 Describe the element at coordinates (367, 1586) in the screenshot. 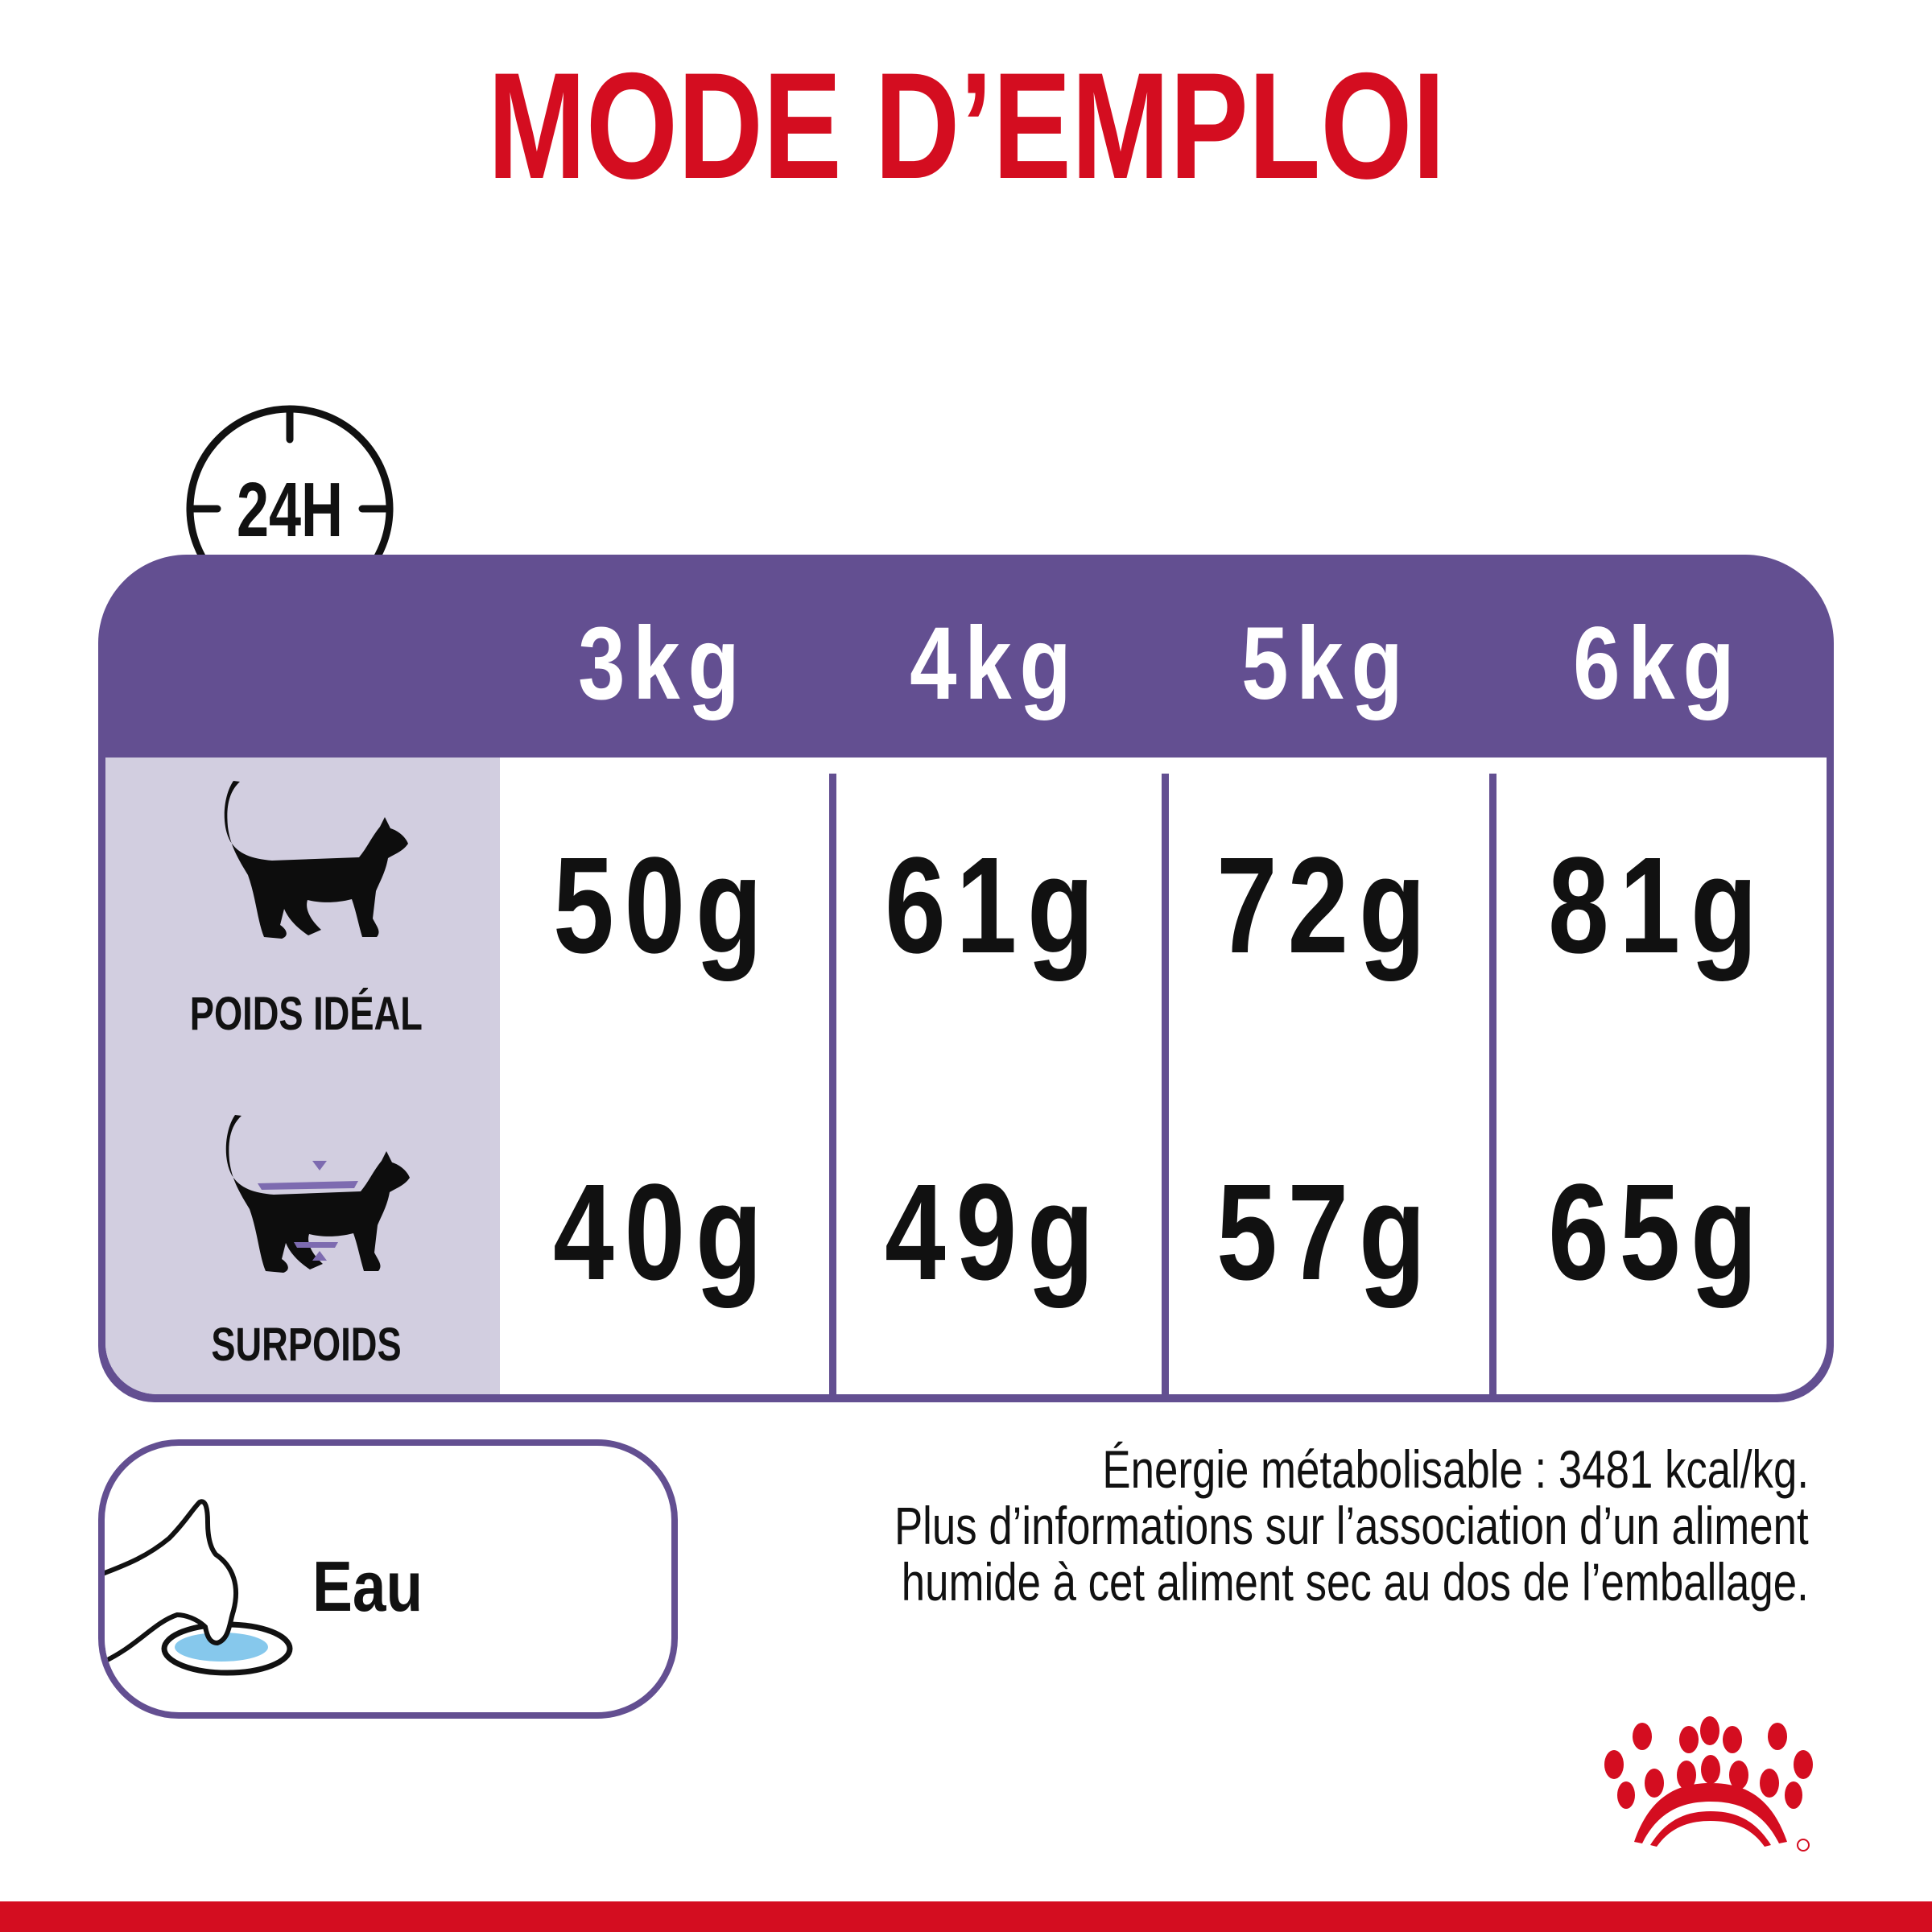

I see `water-label: Eau` at that location.